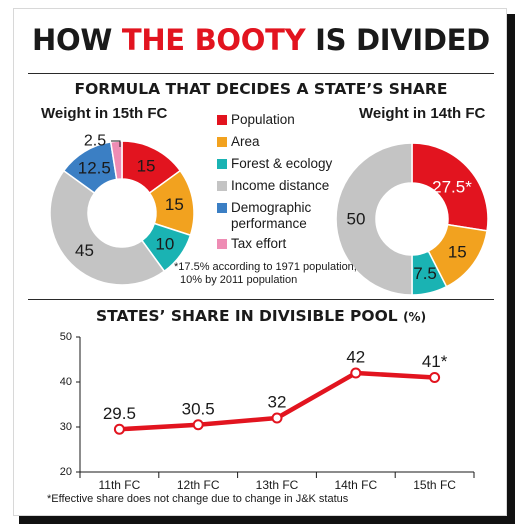  What do you see at coordinates (222, 208) in the screenshot?
I see `legend-swatch-demographic-performance` at bounding box center [222, 208].